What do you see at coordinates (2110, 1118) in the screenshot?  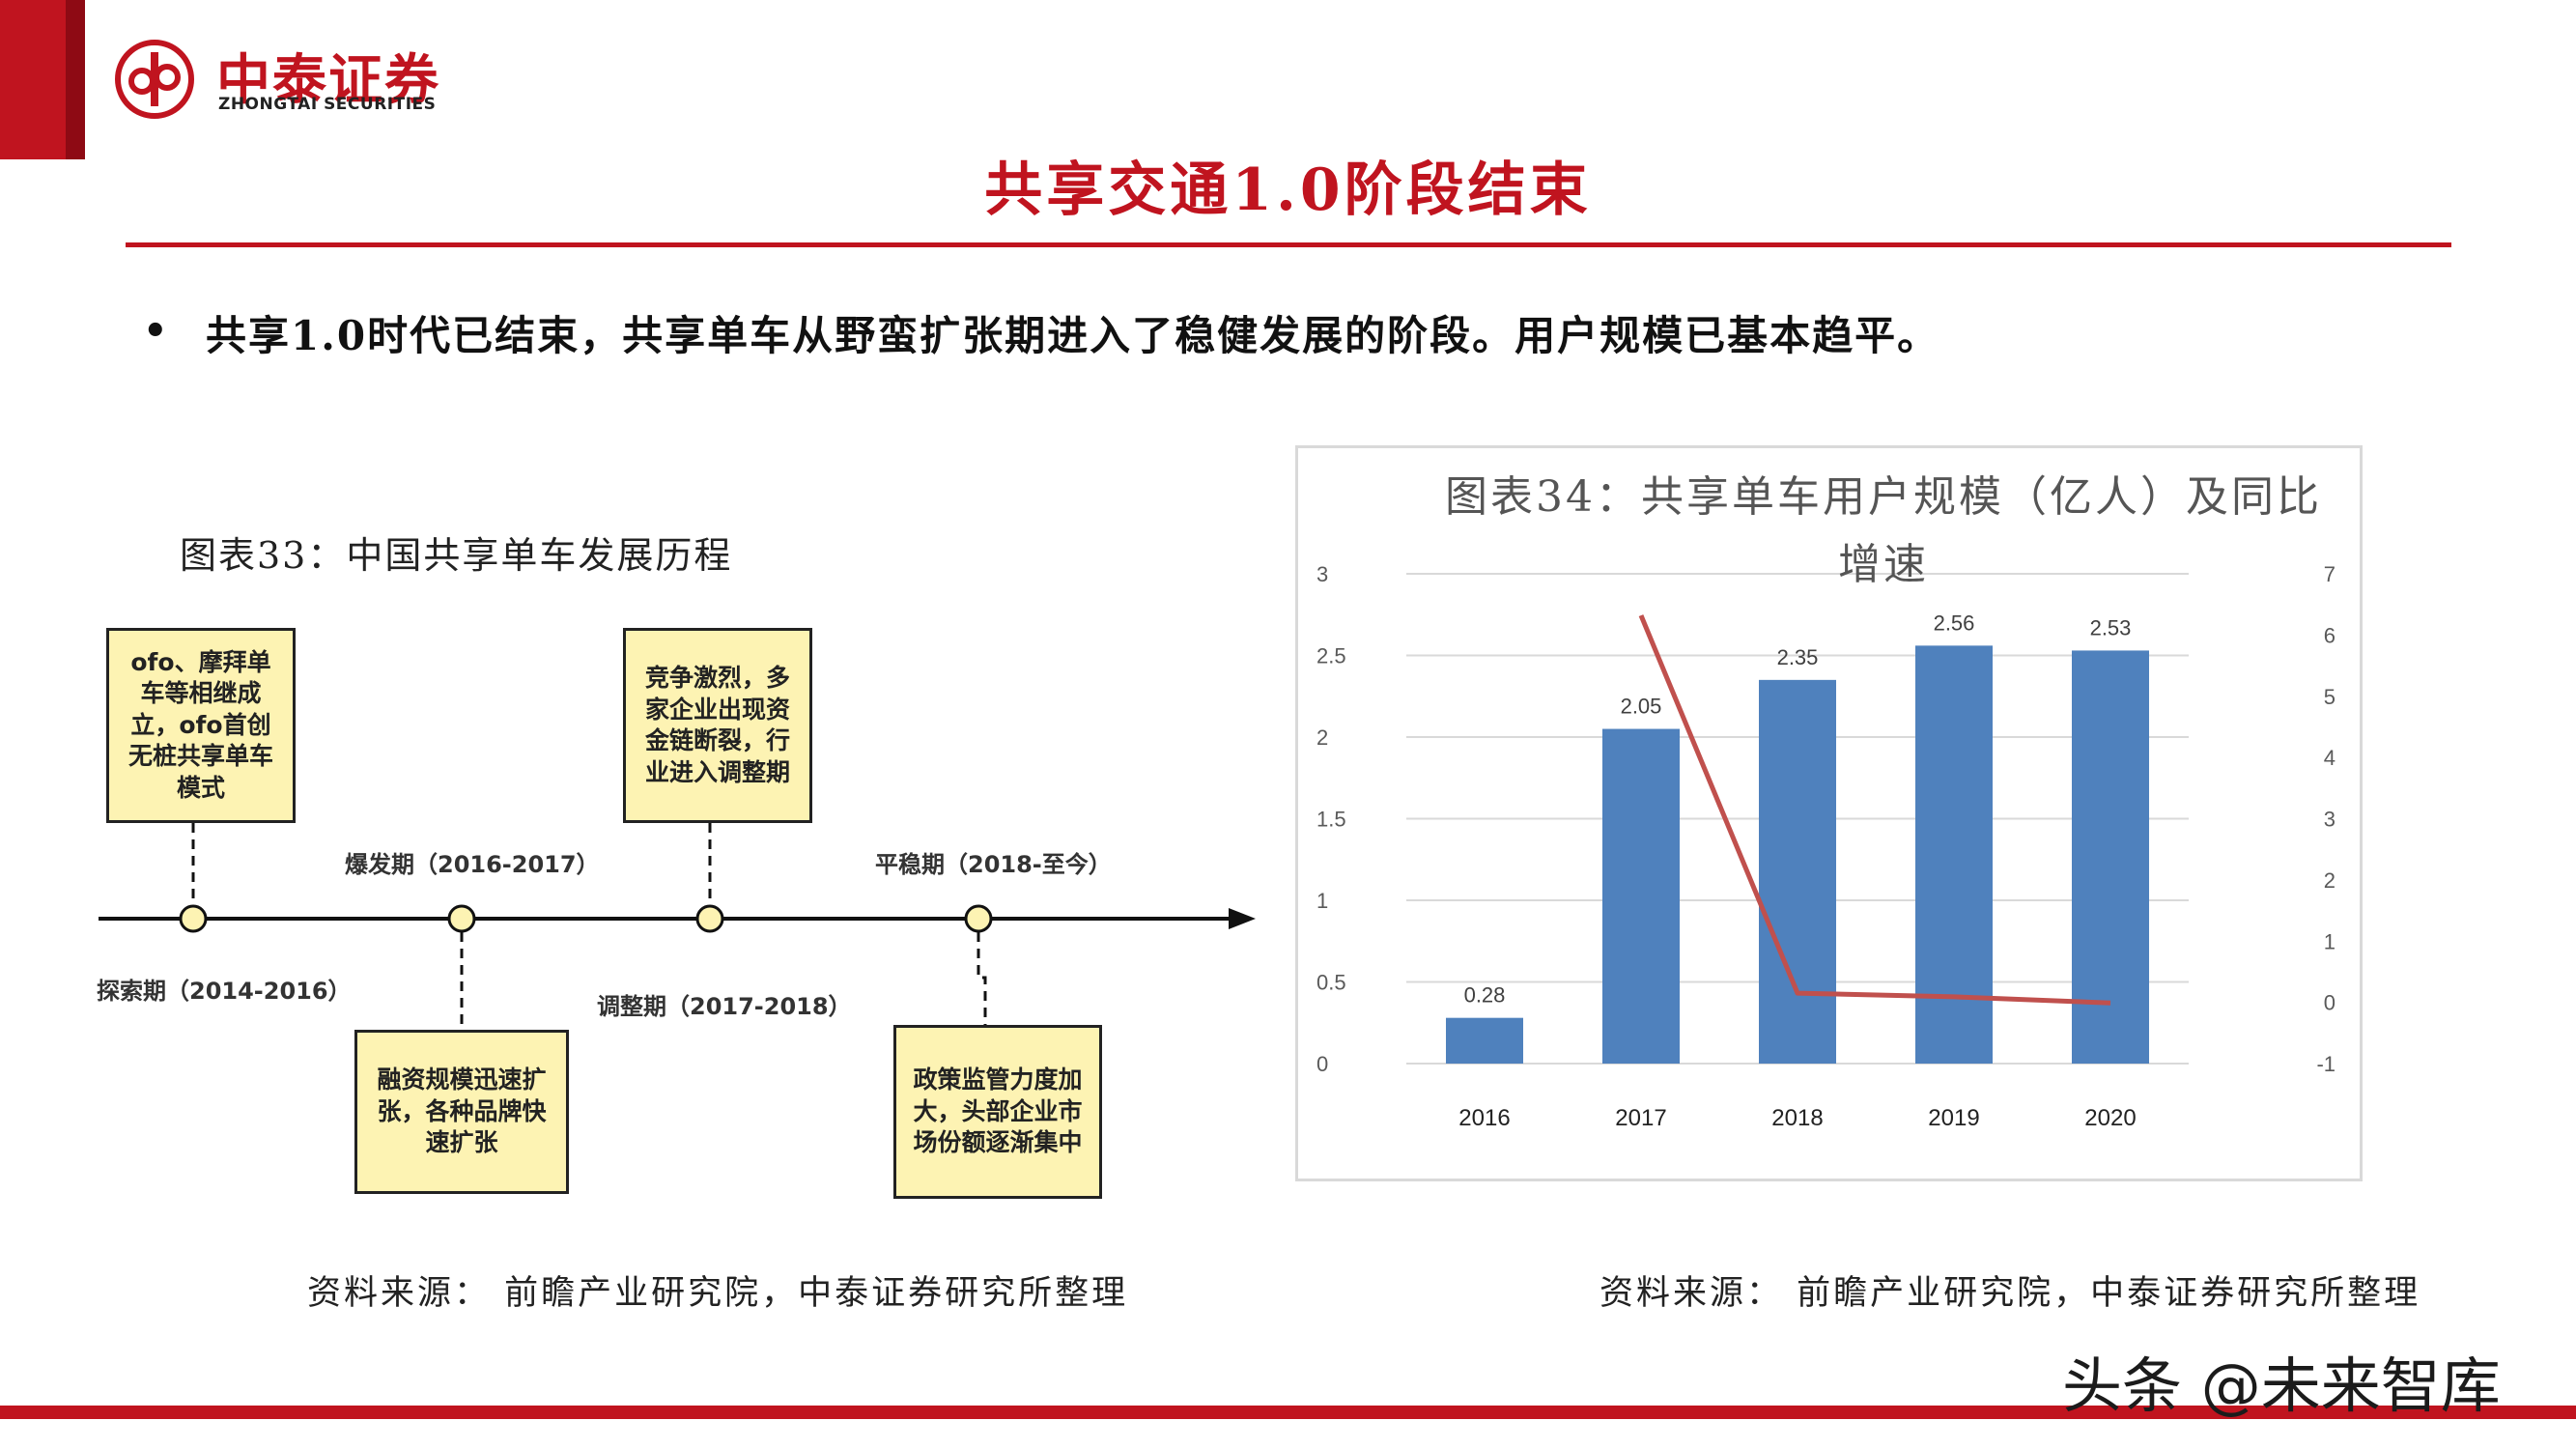 I see `x-tick-label: 2020` at bounding box center [2110, 1118].